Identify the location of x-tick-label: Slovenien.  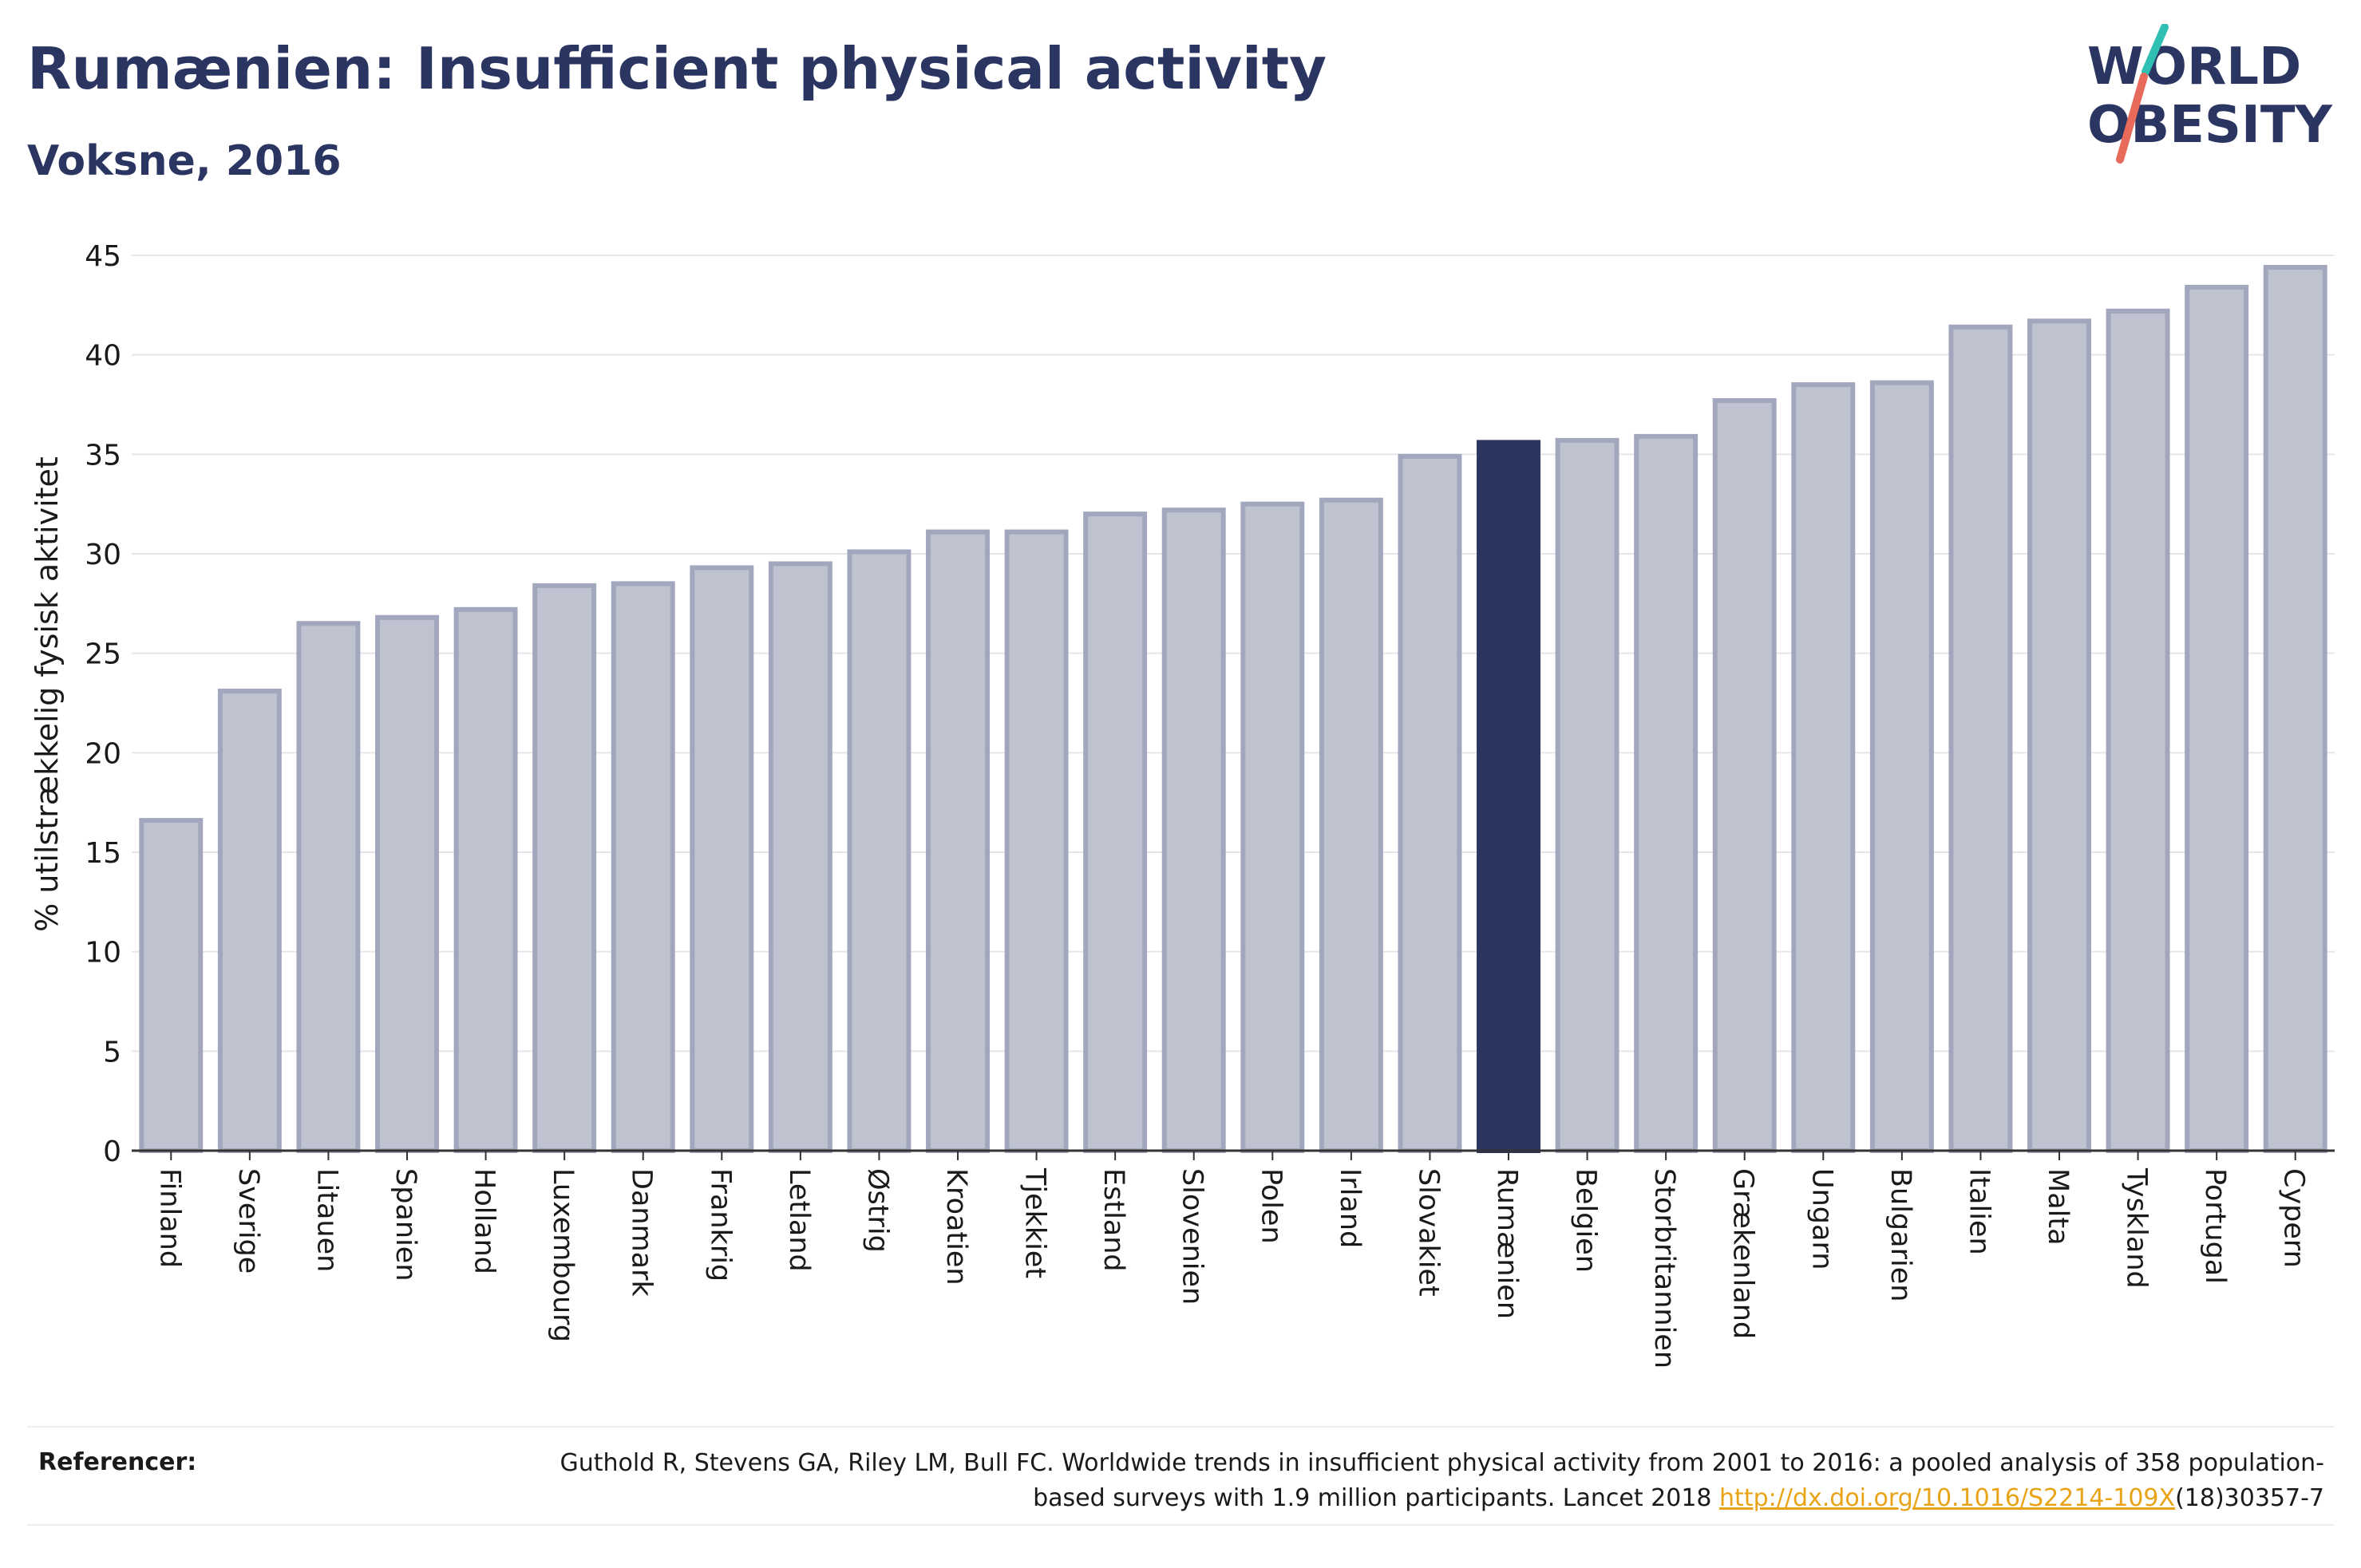
(1192, 1236).